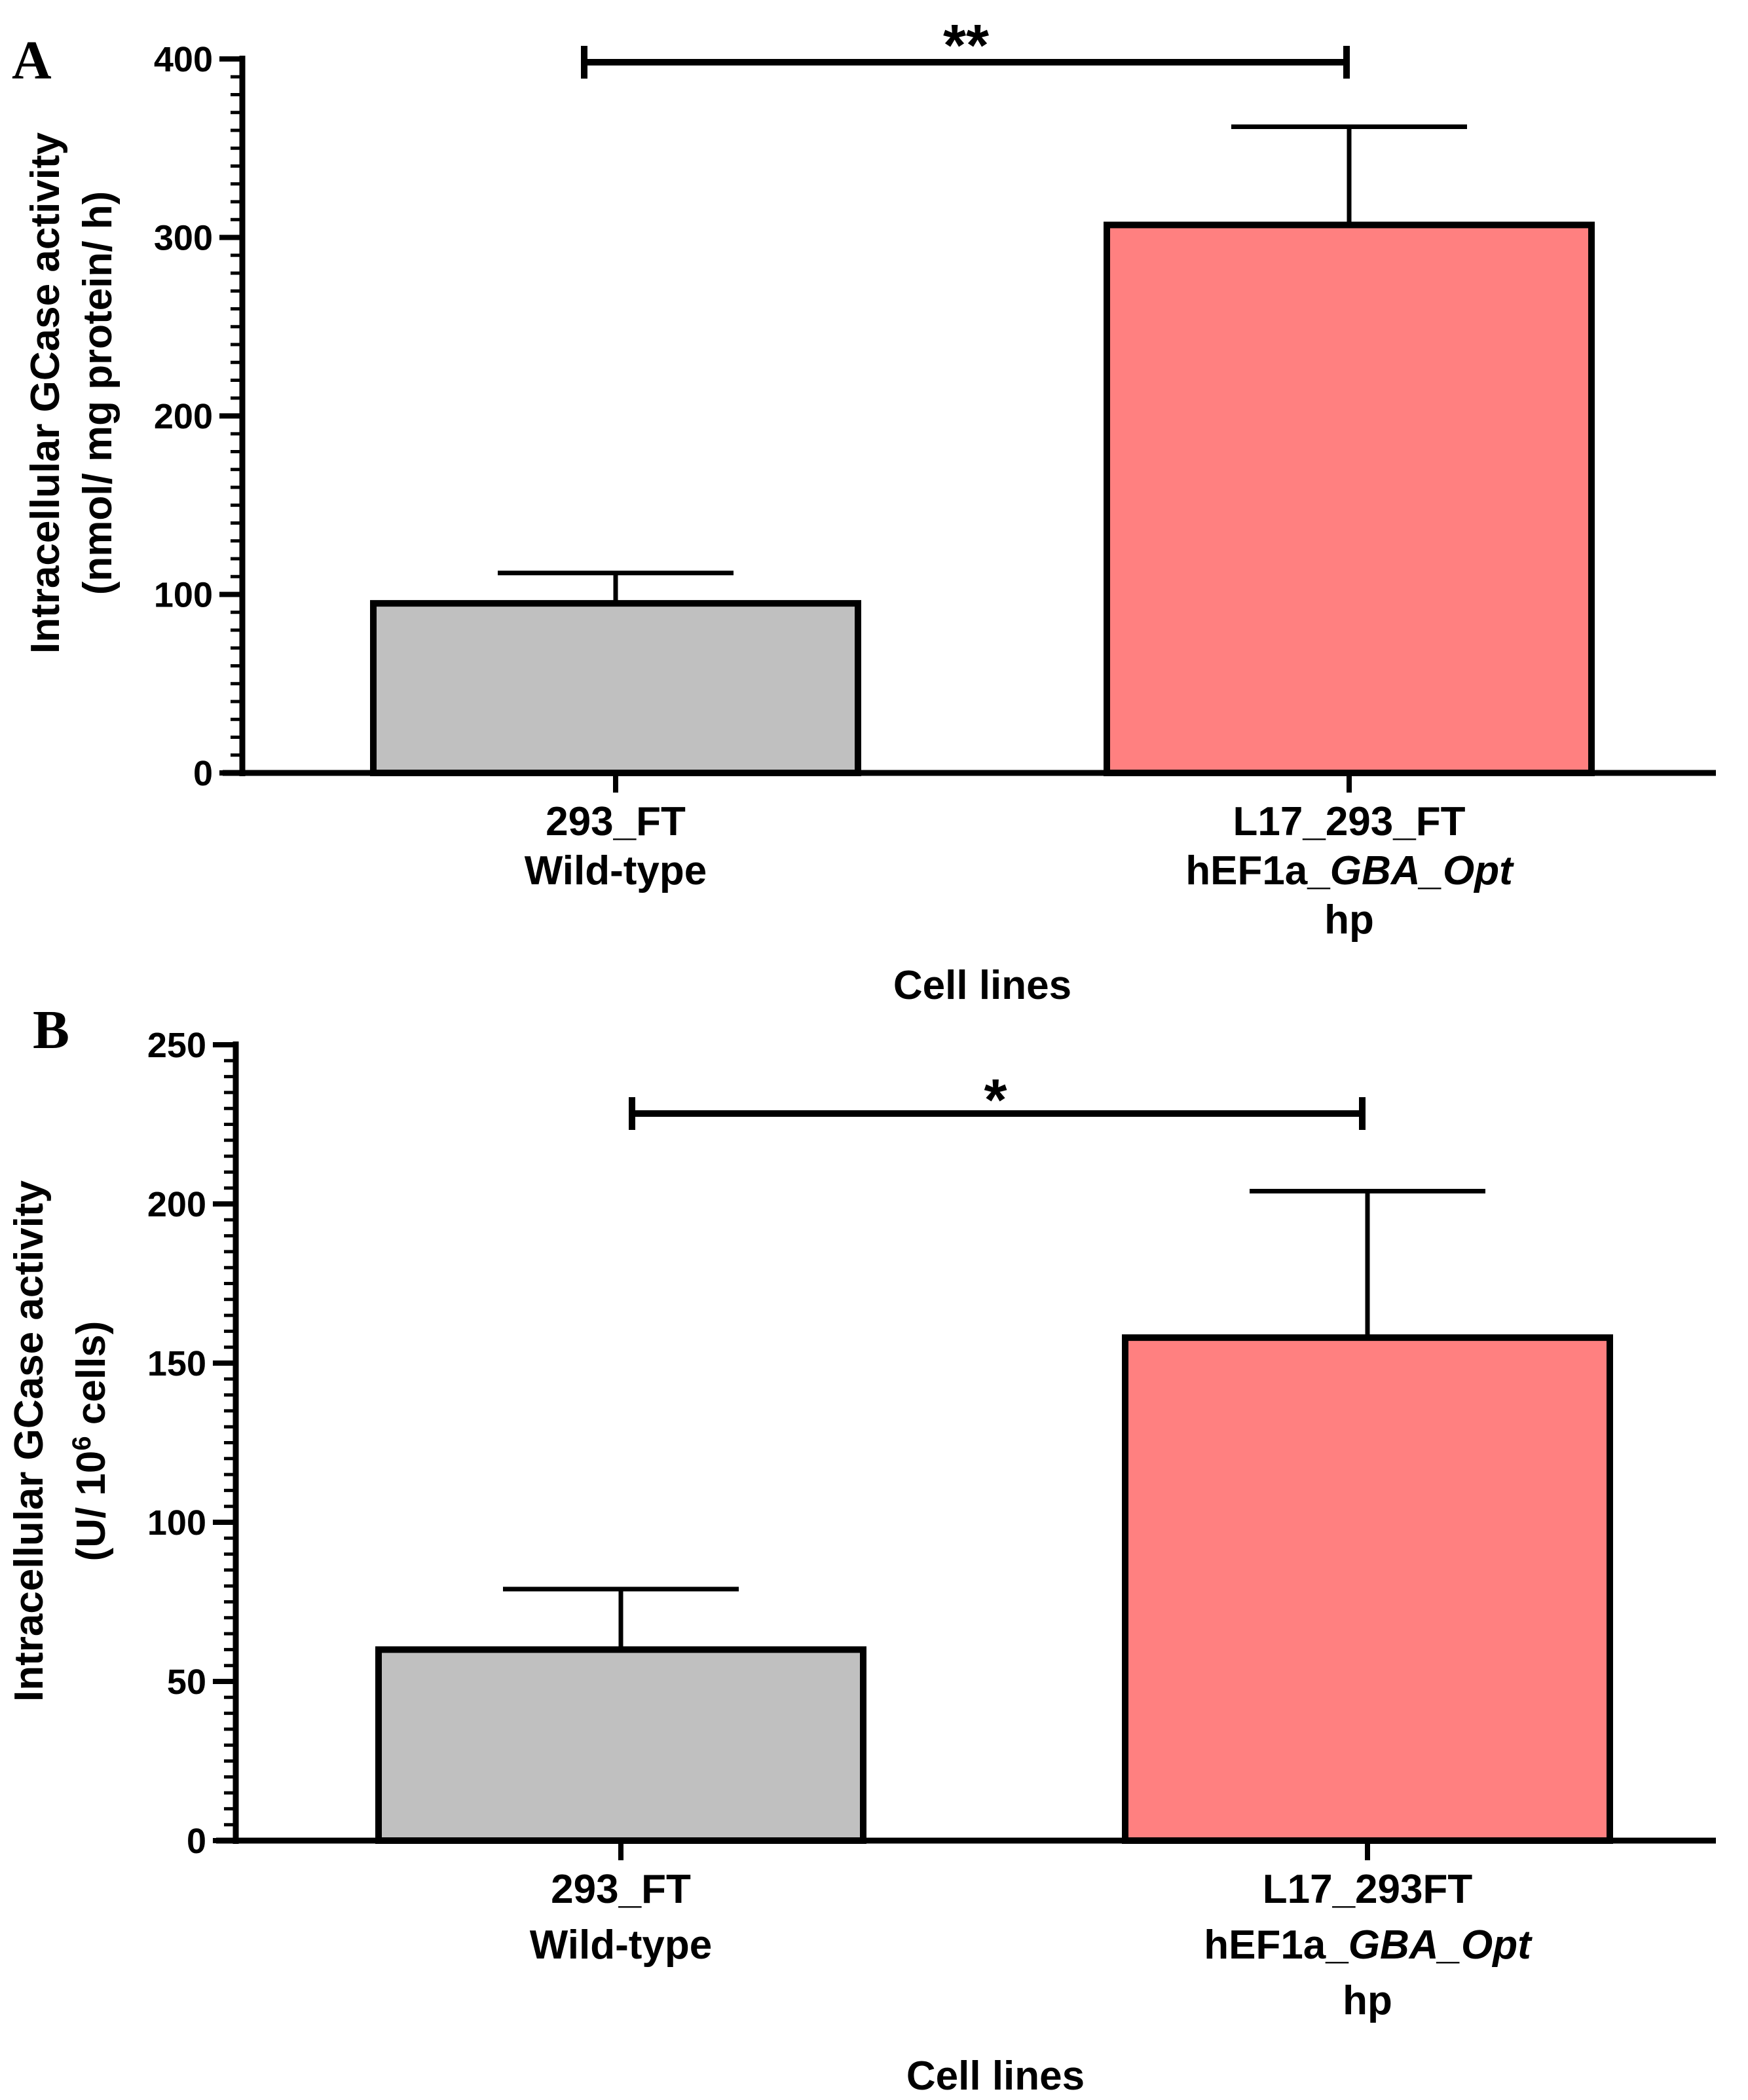 Image resolution: width=1748 pixels, height=2100 pixels. What do you see at coordinates (176, 1363) in the screenshot?
I see `y-tick-label: 150` at bounding box center [176, 1363].